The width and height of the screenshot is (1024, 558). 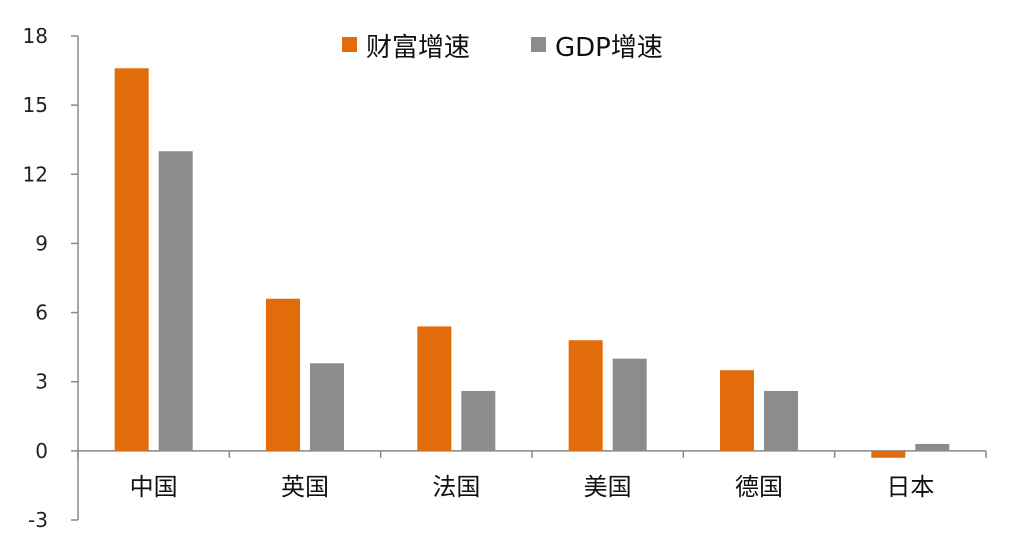 What do you see at coordinates (910, 487) in the screenshot?
I see `category-label: 日本` at bounding box center [910, 487].